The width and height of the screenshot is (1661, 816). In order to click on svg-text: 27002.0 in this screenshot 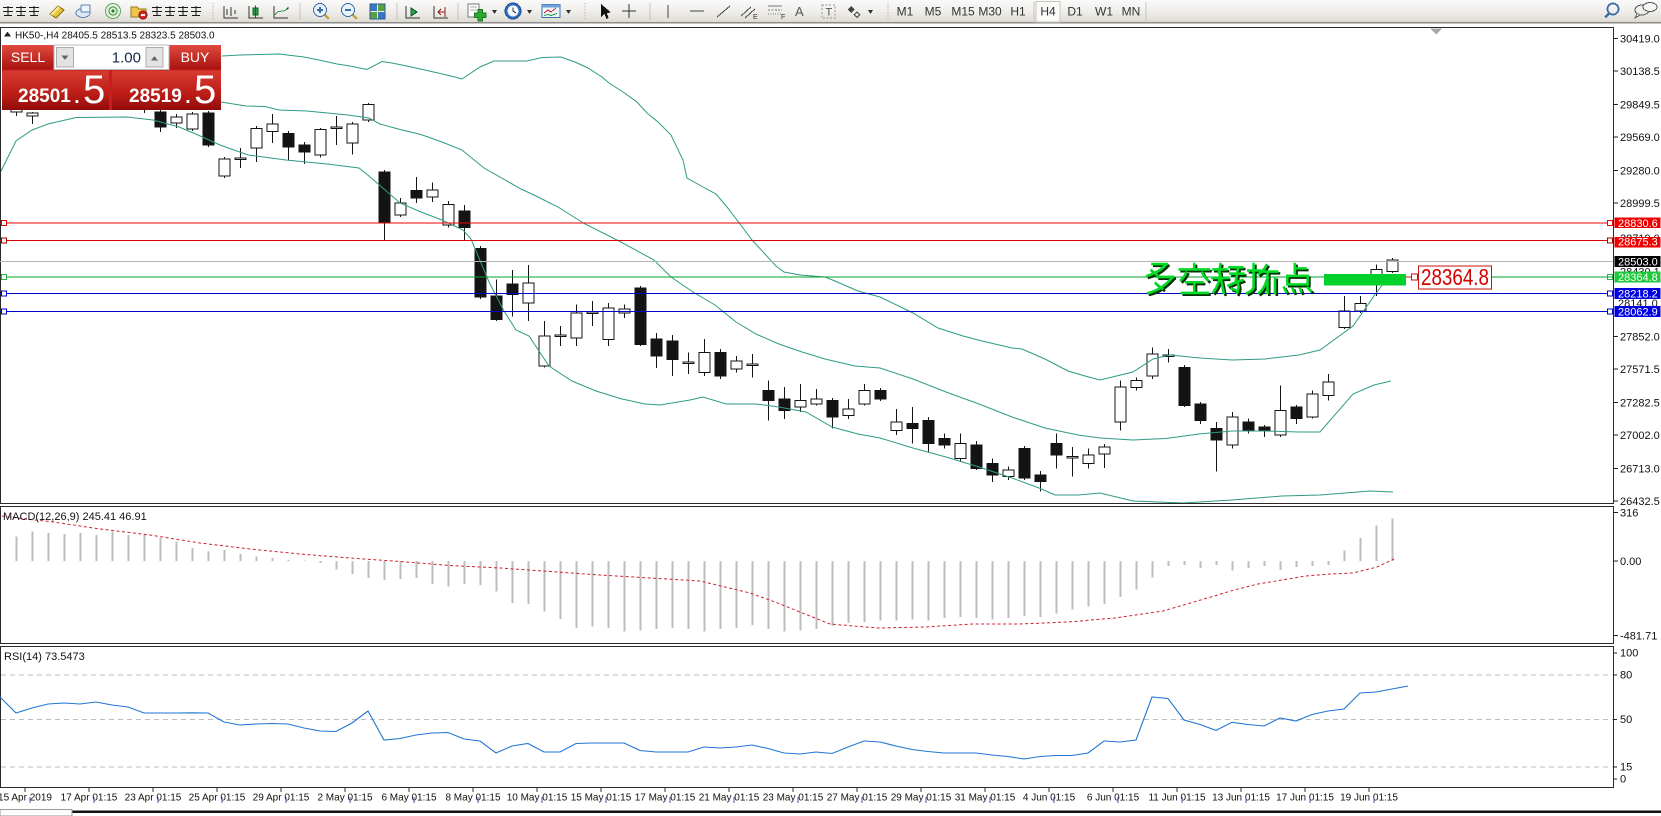, I will do `click(1640, 436)`.